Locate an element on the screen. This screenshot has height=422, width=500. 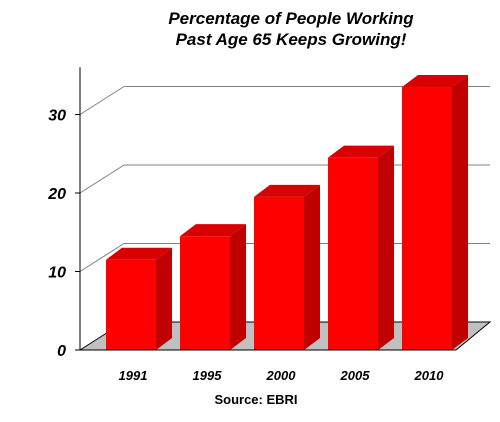
bar-side-1991 is located at coordinates (164, 298).